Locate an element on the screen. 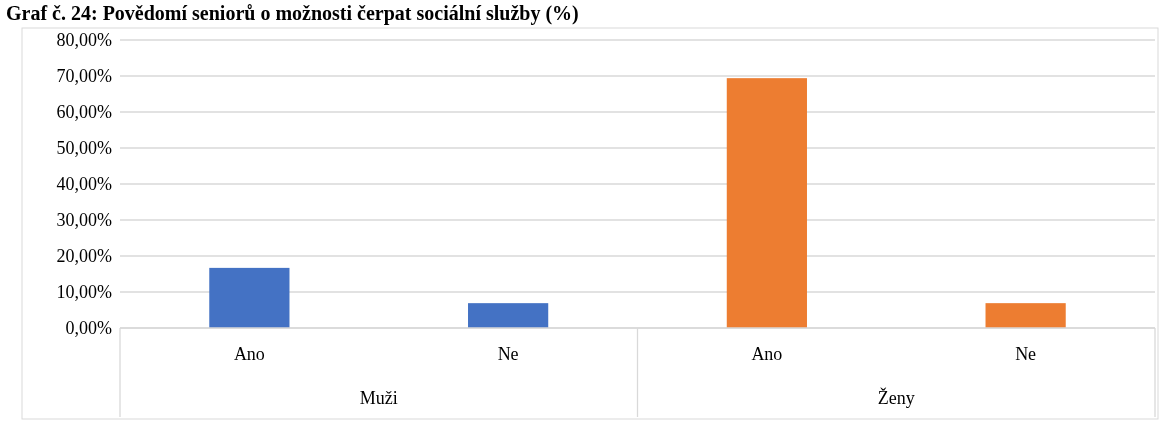 Image resolution: width=1170 pixels, height=421 pixels. y-tick-label: 60,00% is located at coordinates (84, 112).